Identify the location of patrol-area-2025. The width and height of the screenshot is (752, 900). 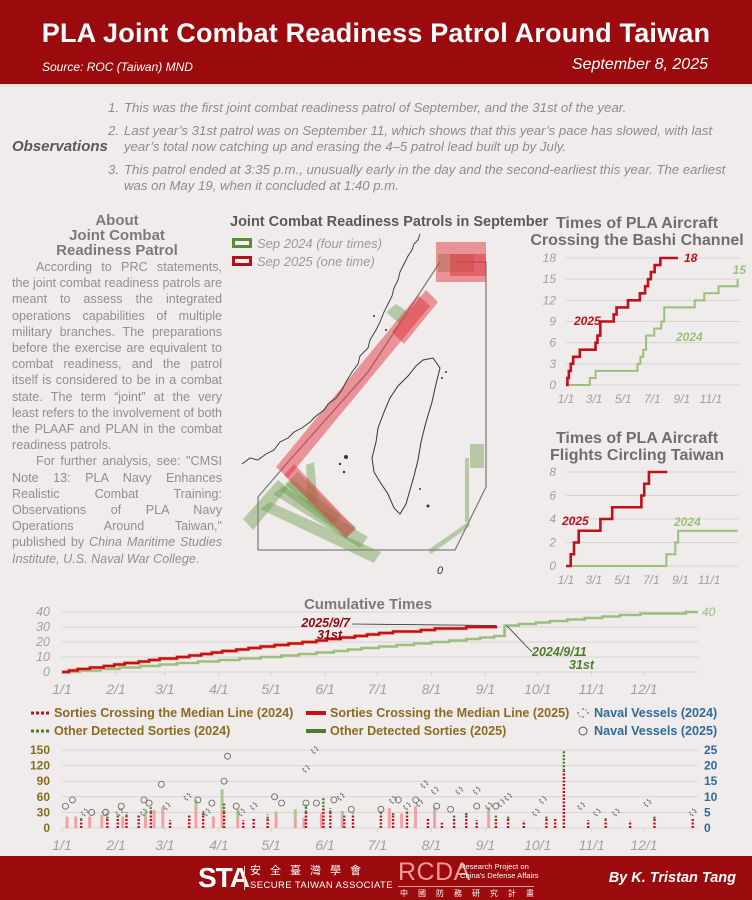
(468, 265).